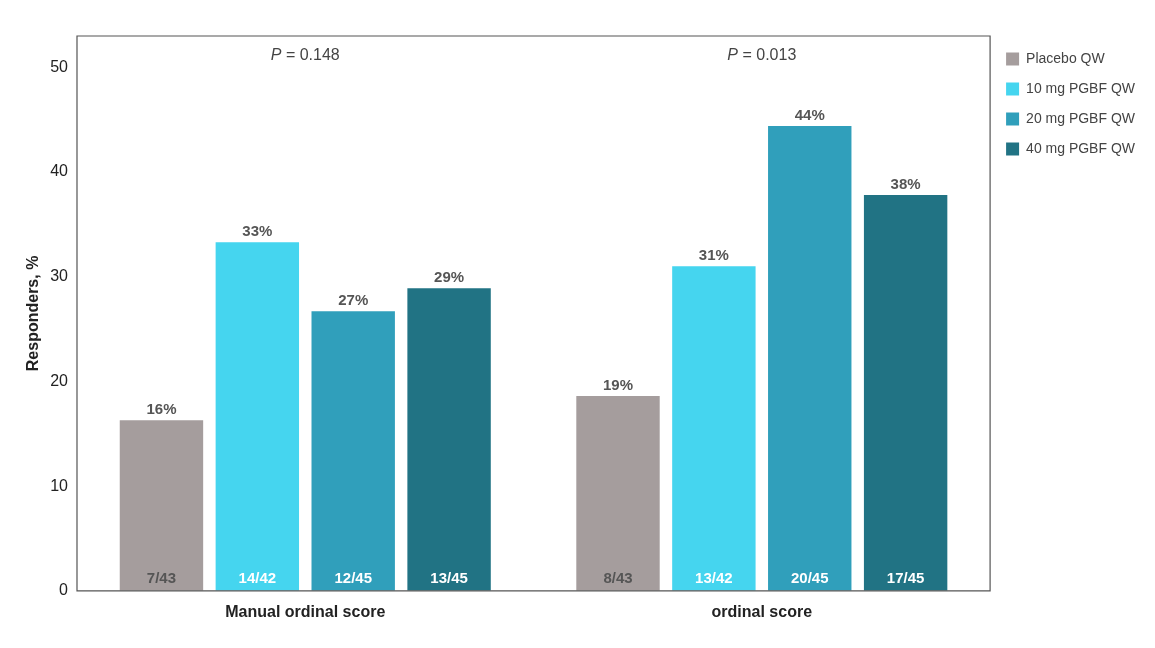  Describe the element at coordinates (59, 380) in the screenshot. I see `y-tick-label: 20` at that location.